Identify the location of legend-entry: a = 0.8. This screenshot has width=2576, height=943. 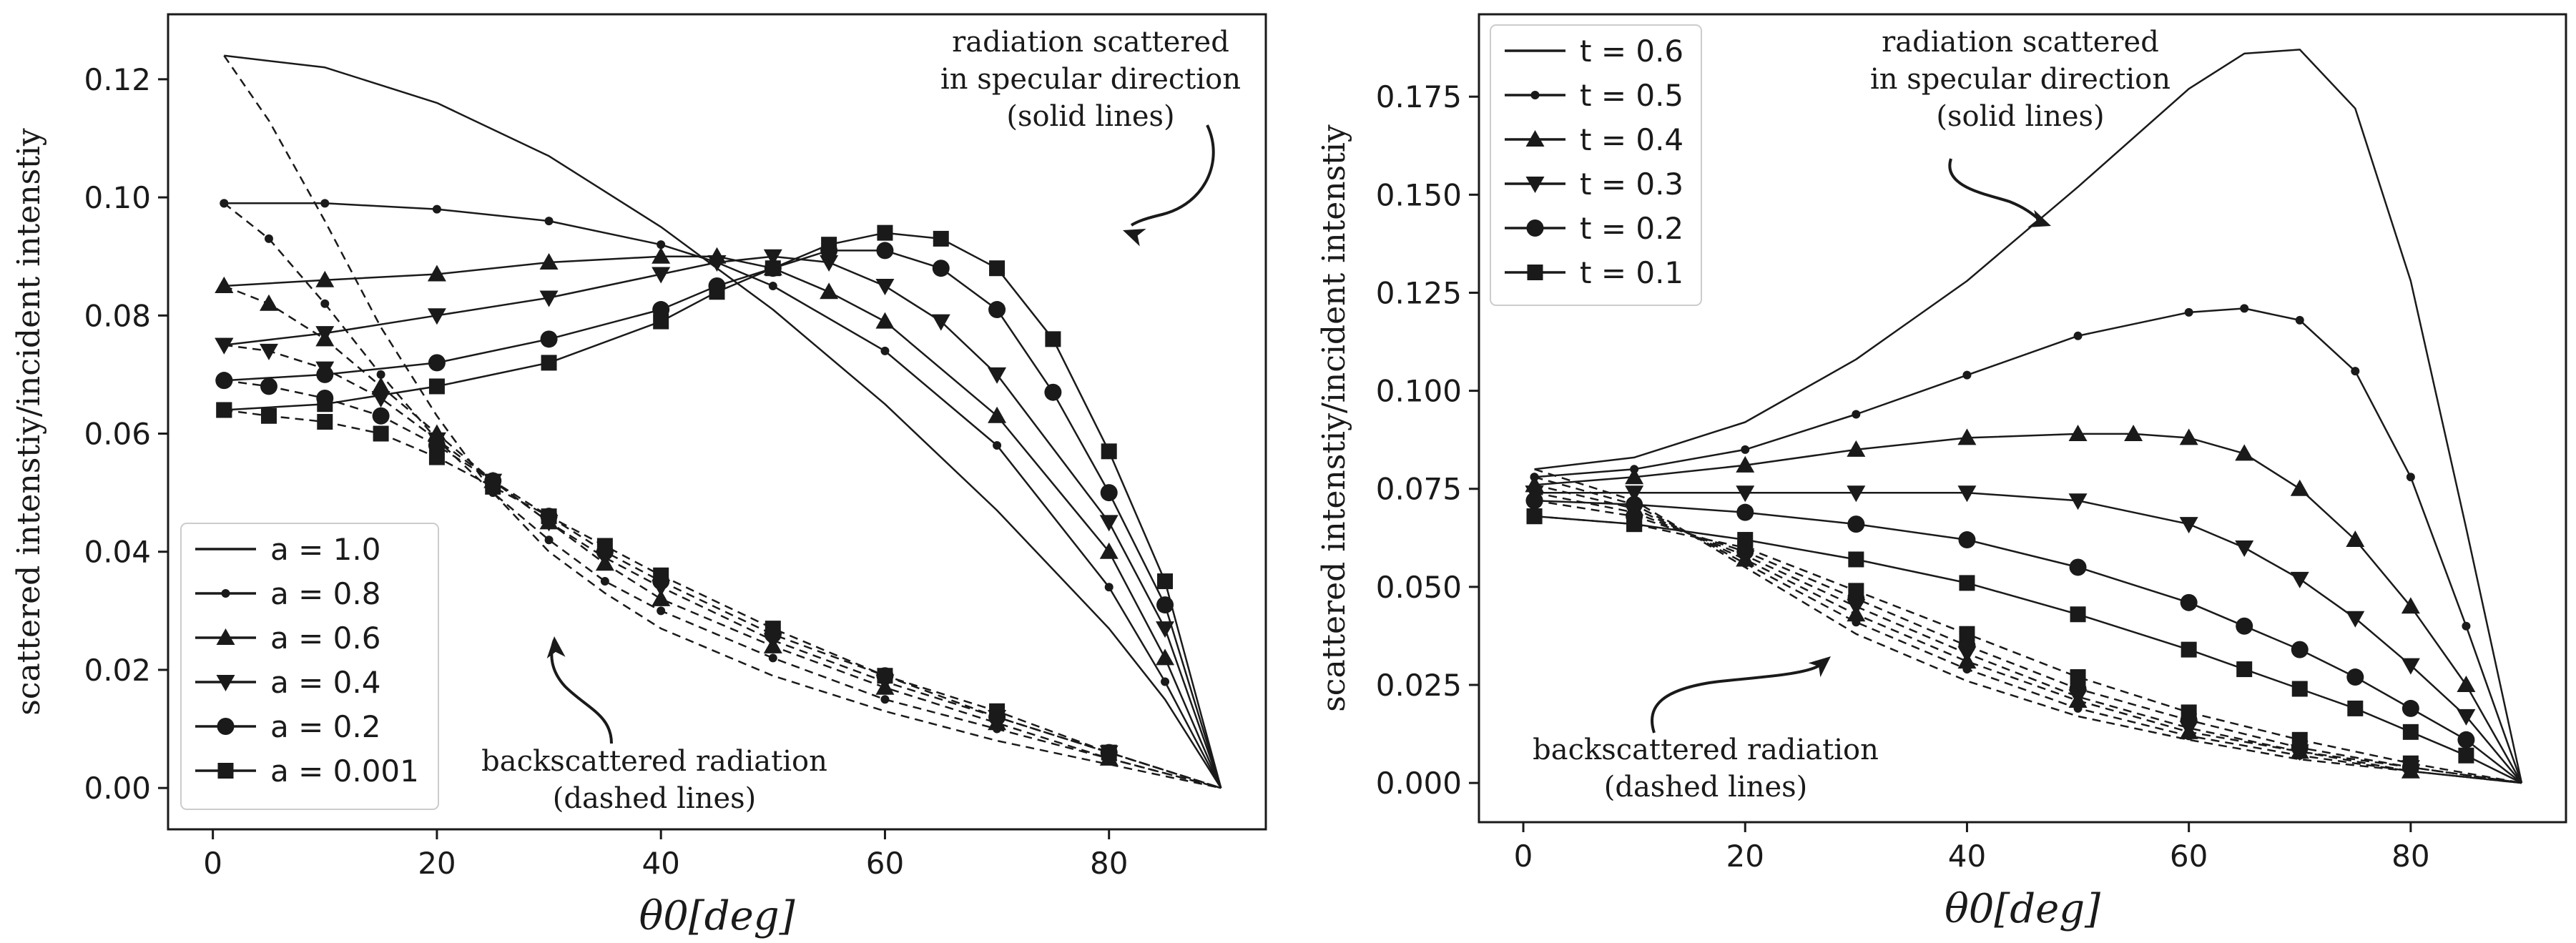
(325, 593).